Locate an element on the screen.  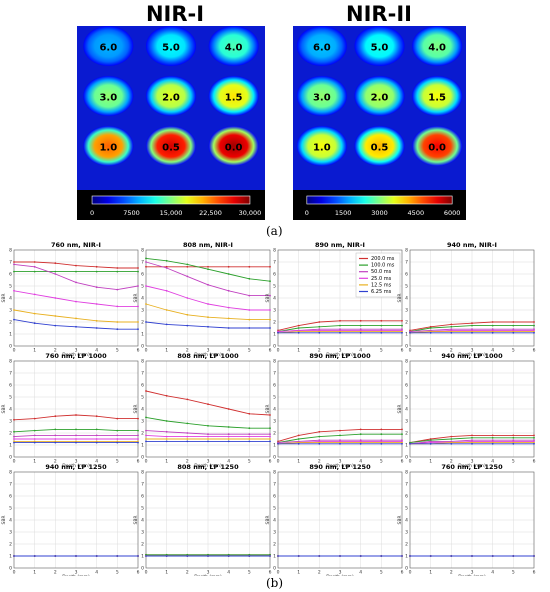
heatmap-spot is located at coordinates (437, 46).